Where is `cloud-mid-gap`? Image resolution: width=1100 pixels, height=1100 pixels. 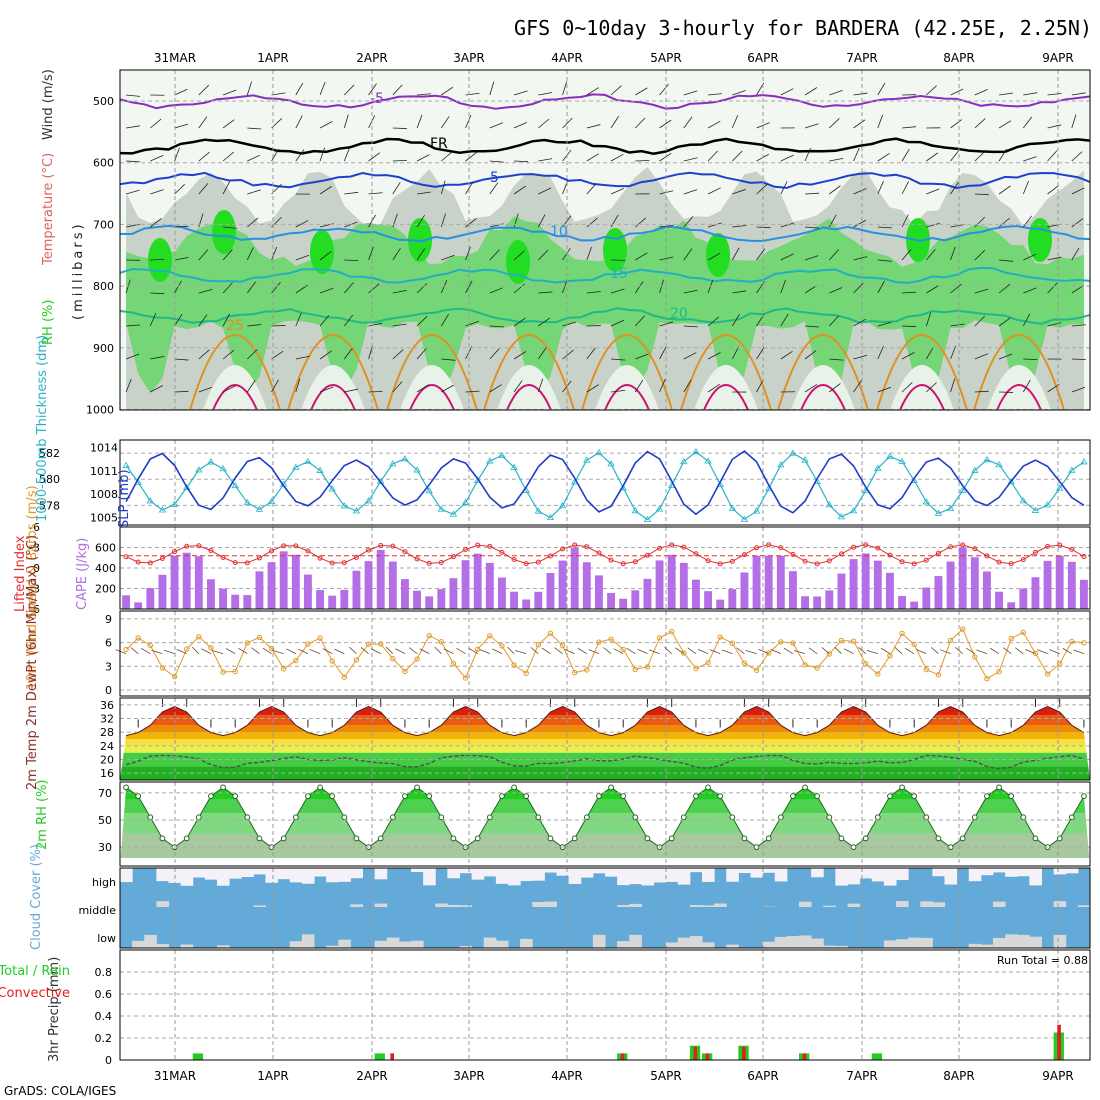 cloud-mid-gap is located at coordinates (441, 905).